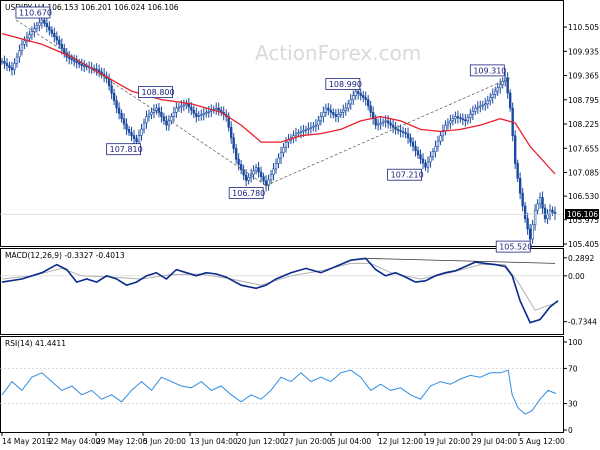 This screenshot has width=600, height=450. What do you see at coordinates (345, 84) in the screenshot?
I see `price-label: 108.990` at bounding box center [345, 84].